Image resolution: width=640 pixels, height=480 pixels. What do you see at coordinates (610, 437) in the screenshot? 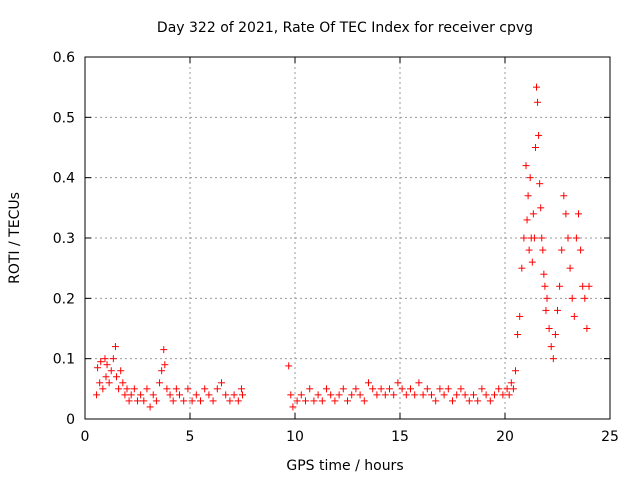
I see `x-tick-label: 25` at bounding box center [610, 437].